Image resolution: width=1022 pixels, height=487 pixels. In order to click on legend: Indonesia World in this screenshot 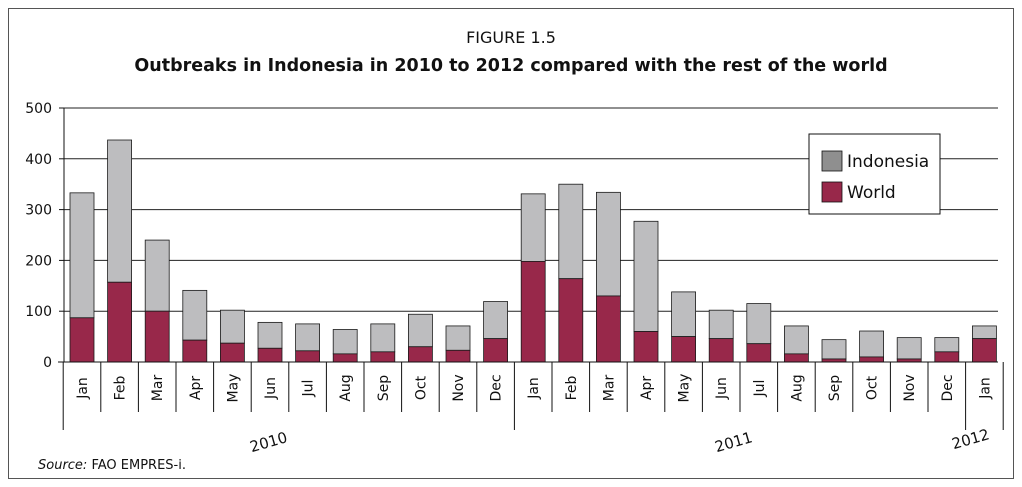, I will do `click(874, 174)`.